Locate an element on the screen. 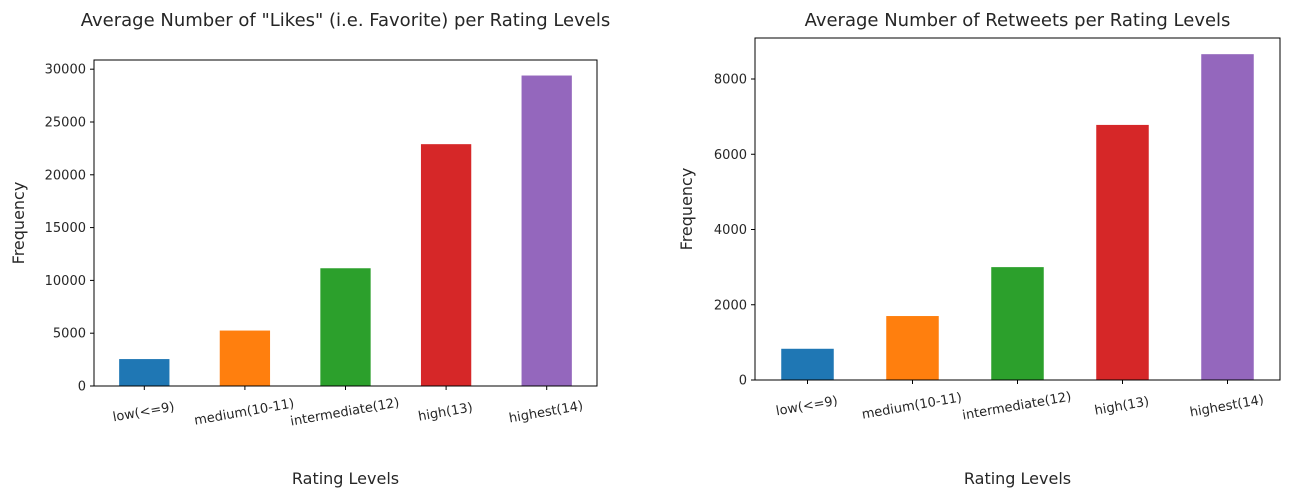 Image resolution: width=1296 pixels, height=500 pixels. y-tick-label: 2000 is located at coordinates (730, 305).